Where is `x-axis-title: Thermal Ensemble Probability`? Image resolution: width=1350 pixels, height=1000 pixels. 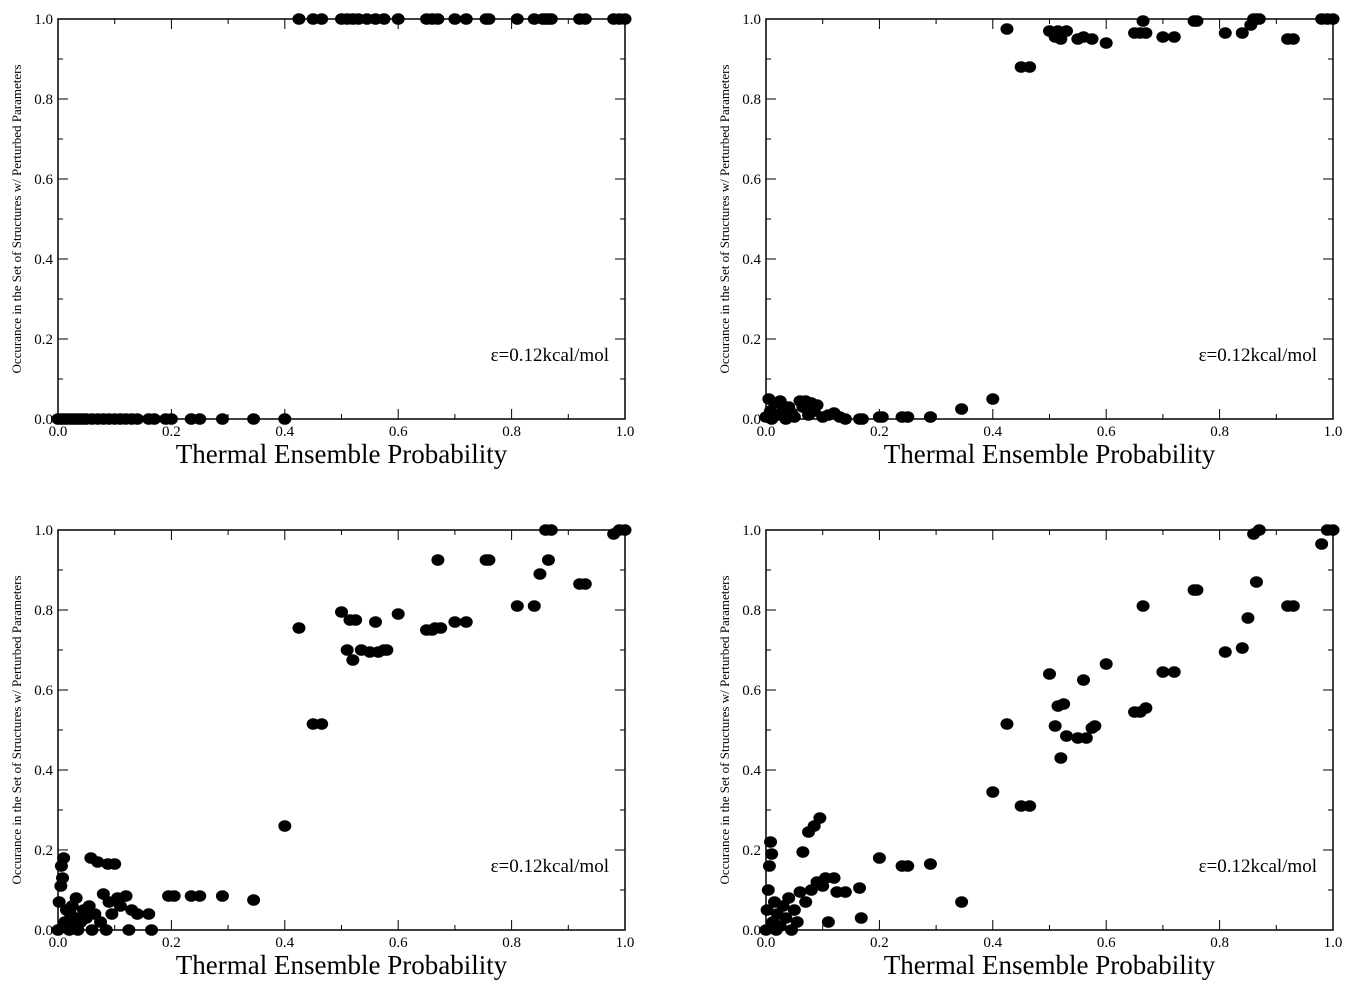
x-axis-title: Thermal Ensemble Probability is located at coordinates (1050, 454).